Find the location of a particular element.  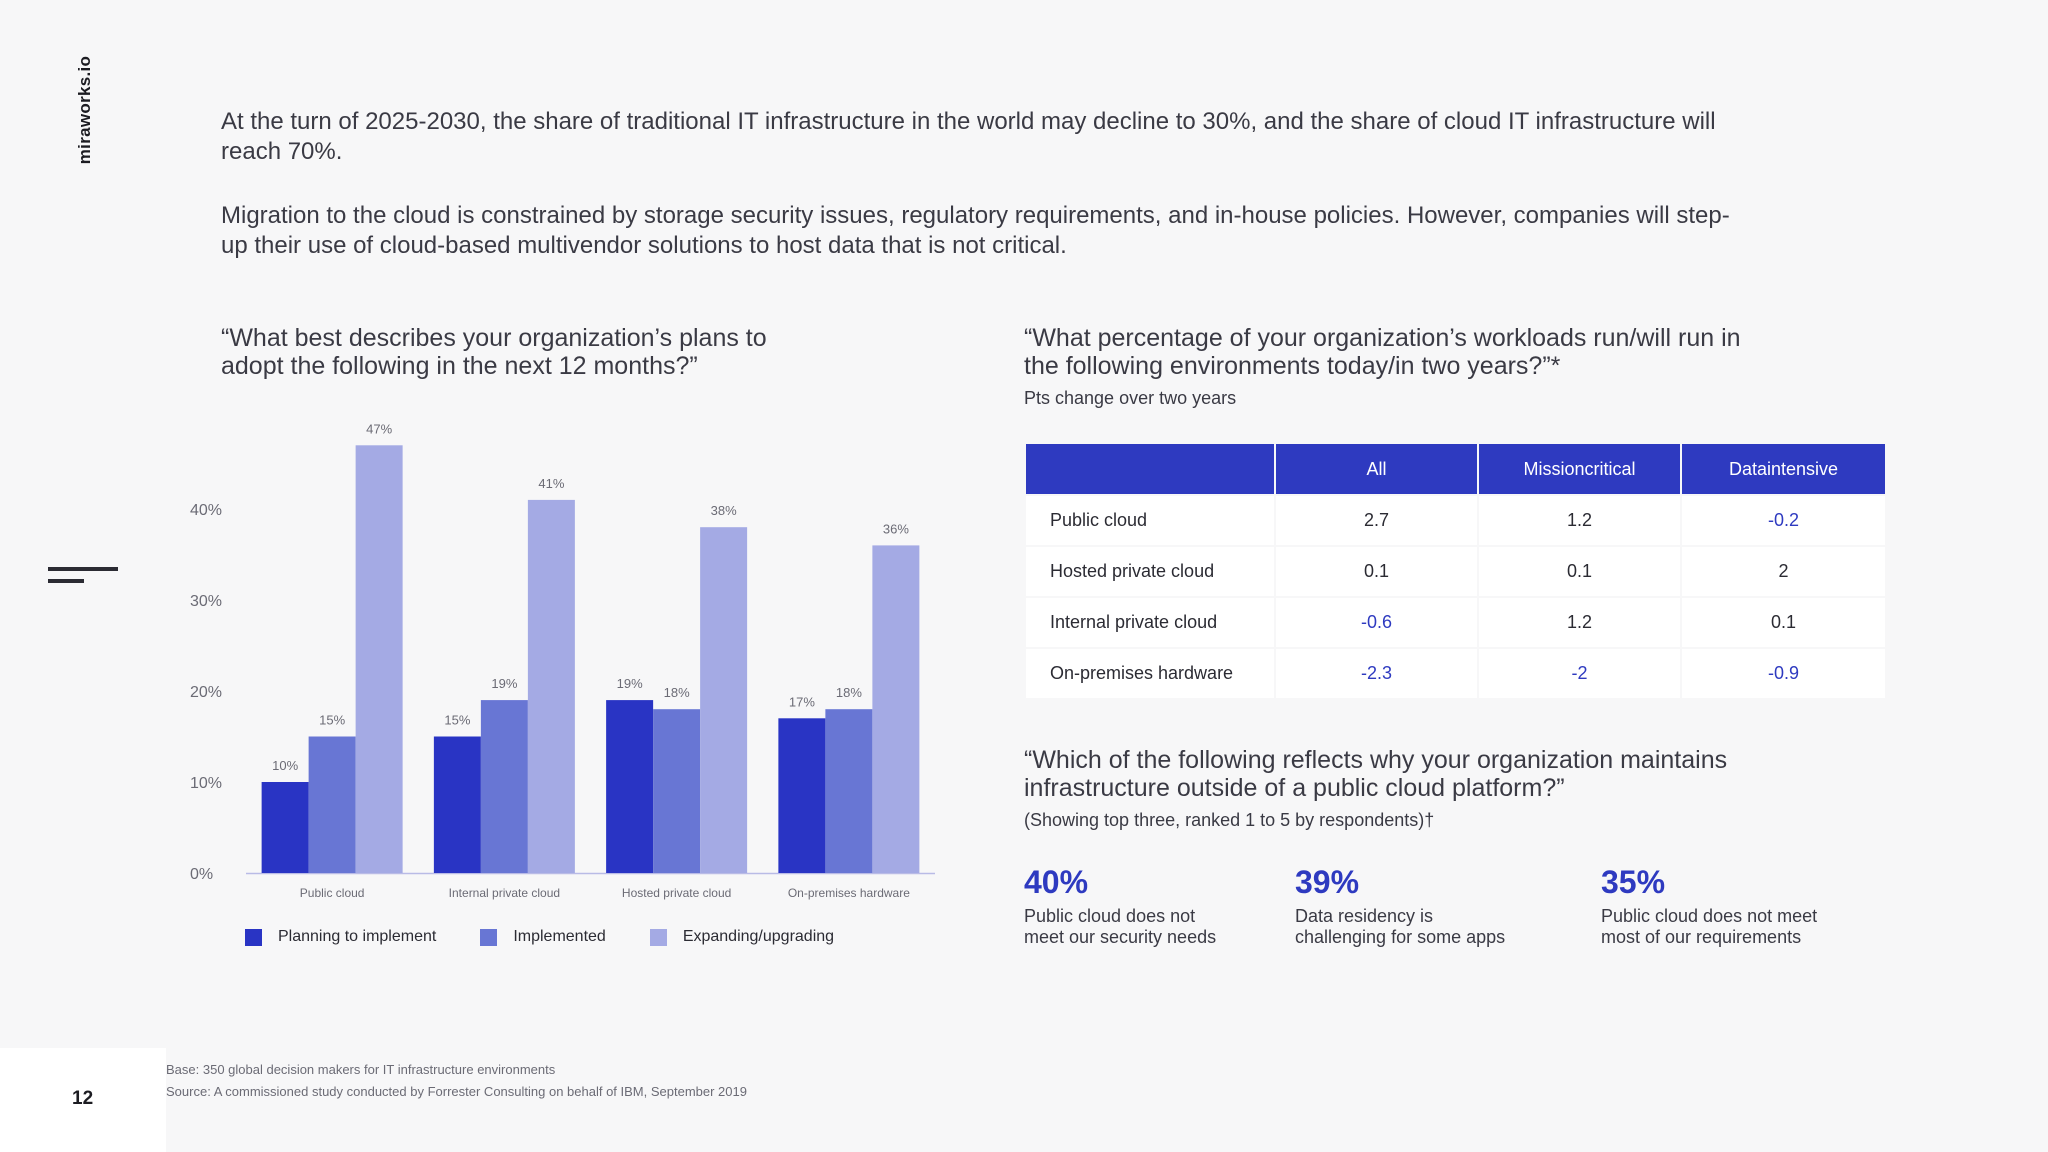

row-label: Hosted private cloud is located at coordinates (1150, 571).